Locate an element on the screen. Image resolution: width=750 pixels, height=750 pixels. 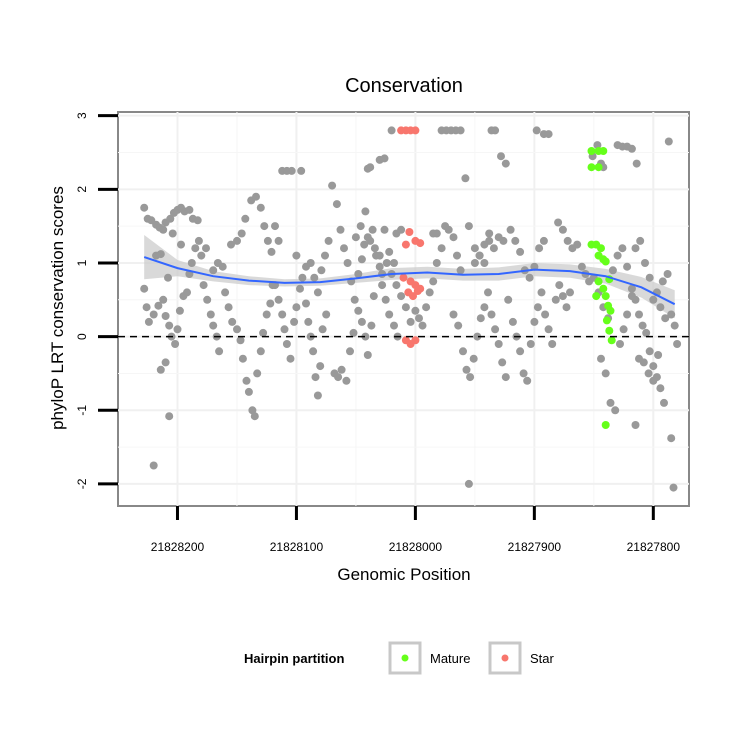
x-tick-label: 21828100 is located at coordinates (297, 547).